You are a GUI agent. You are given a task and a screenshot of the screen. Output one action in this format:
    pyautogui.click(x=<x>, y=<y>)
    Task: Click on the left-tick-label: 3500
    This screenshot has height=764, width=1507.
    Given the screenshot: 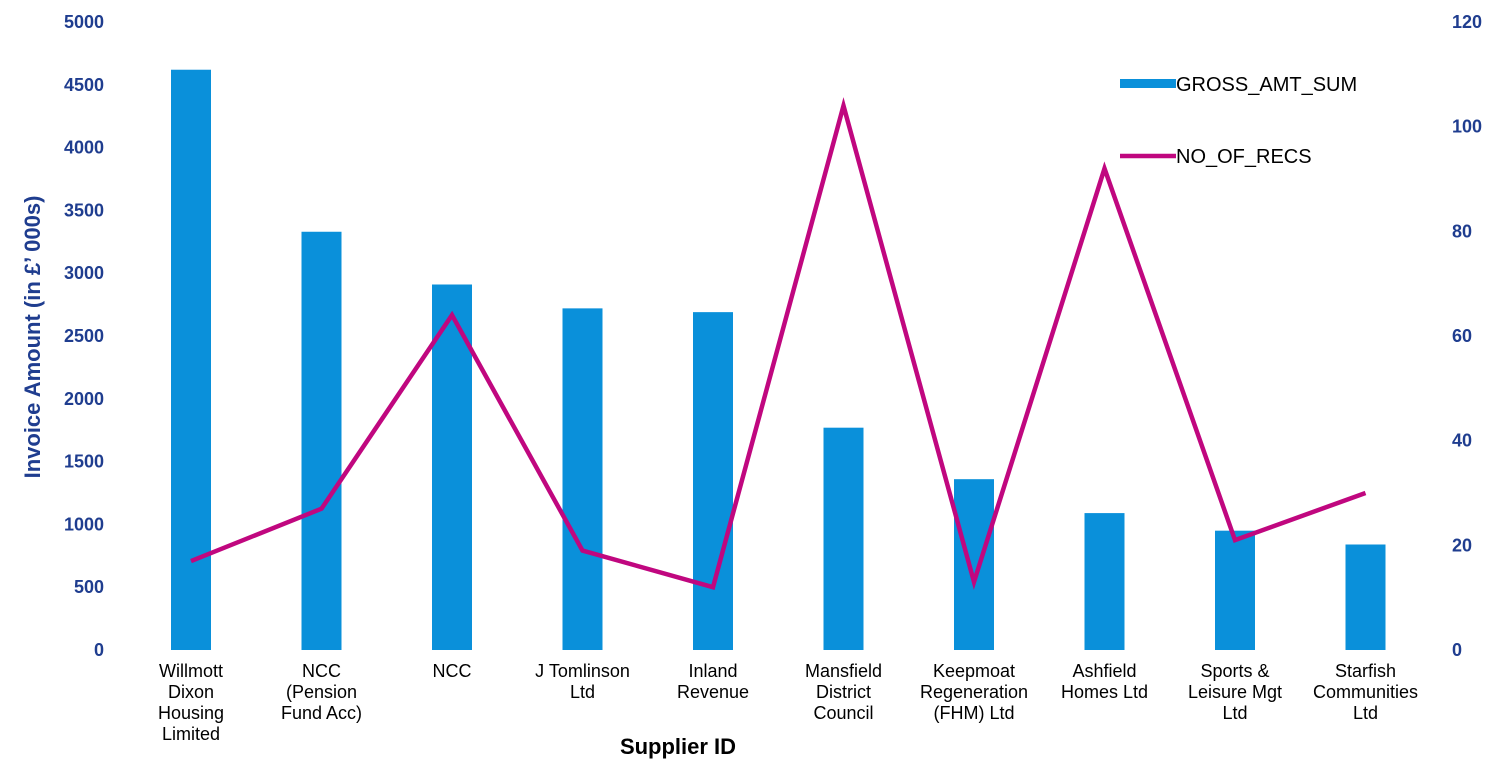 What is the action you would take?
    pyautogui.click(x=84, y=210)
    